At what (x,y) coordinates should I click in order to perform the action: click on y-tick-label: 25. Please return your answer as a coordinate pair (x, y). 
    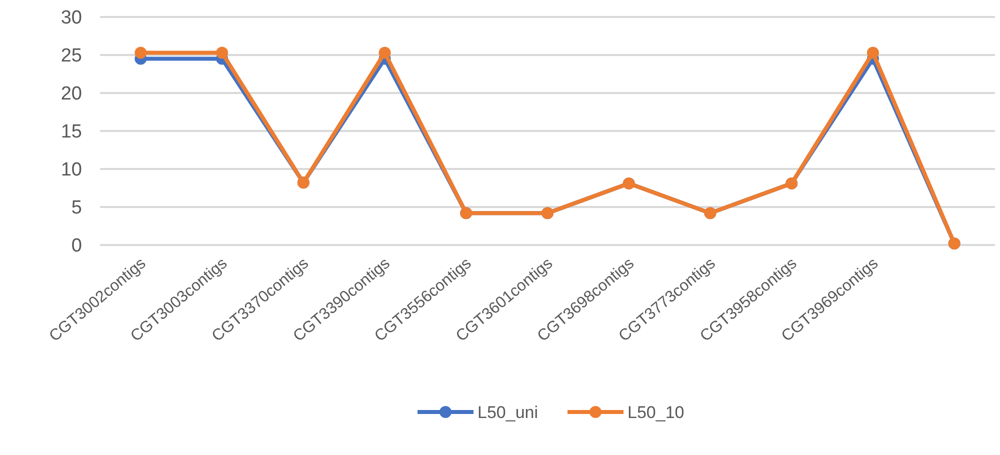
    Looking at the image, I should click on (71, 56).